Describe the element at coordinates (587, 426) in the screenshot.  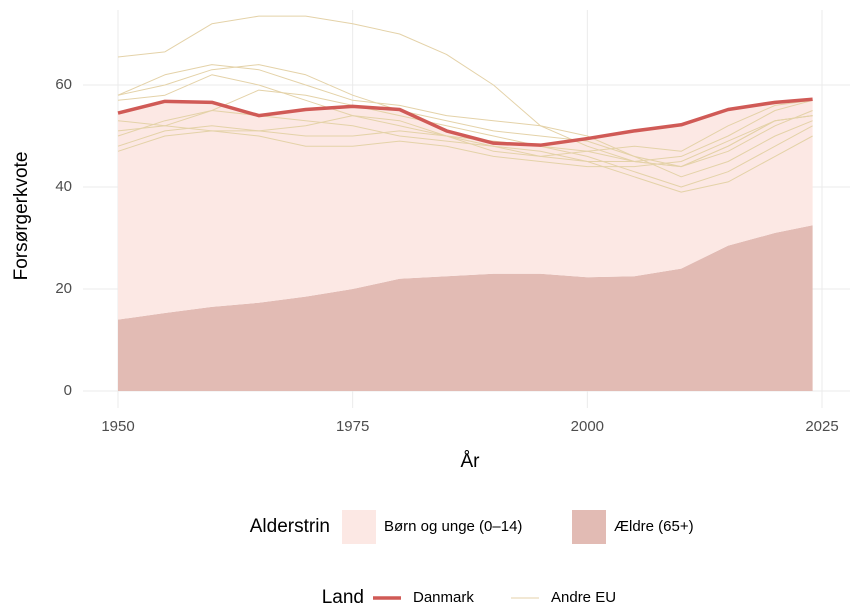
I see `x-tick-label: 2000` at that location.